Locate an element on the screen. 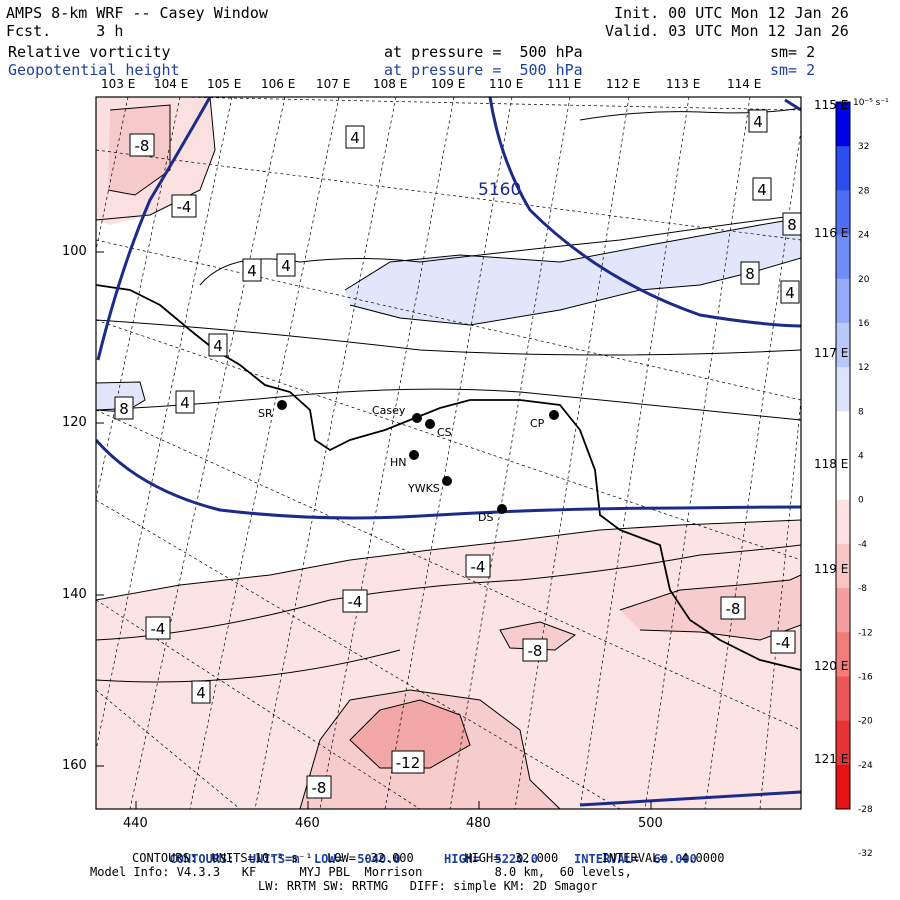 This screenshot has height=900, width=900. colorbar-label: 0 is located at coordinates (861, 501).